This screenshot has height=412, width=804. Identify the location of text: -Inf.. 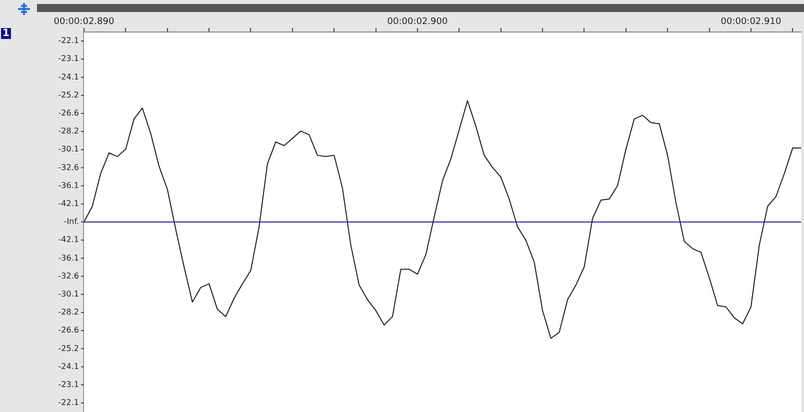
(71, 221).